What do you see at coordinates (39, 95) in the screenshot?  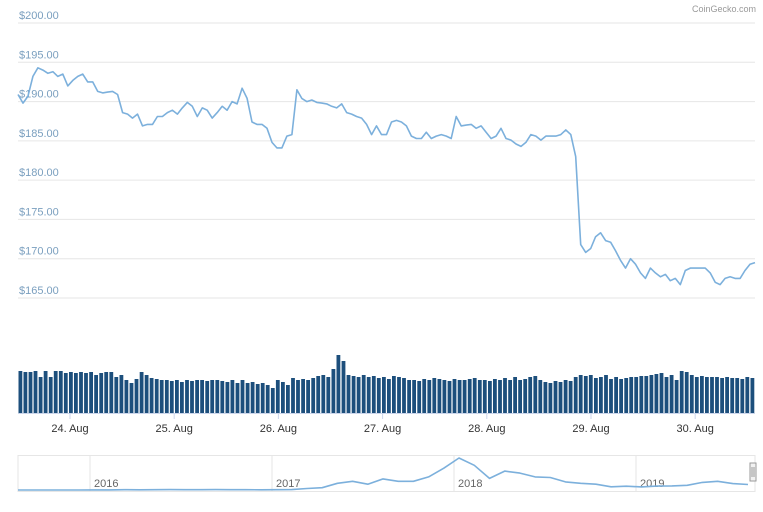 I see `y-tick-label: $190.00` at bounding box center [39, 95].